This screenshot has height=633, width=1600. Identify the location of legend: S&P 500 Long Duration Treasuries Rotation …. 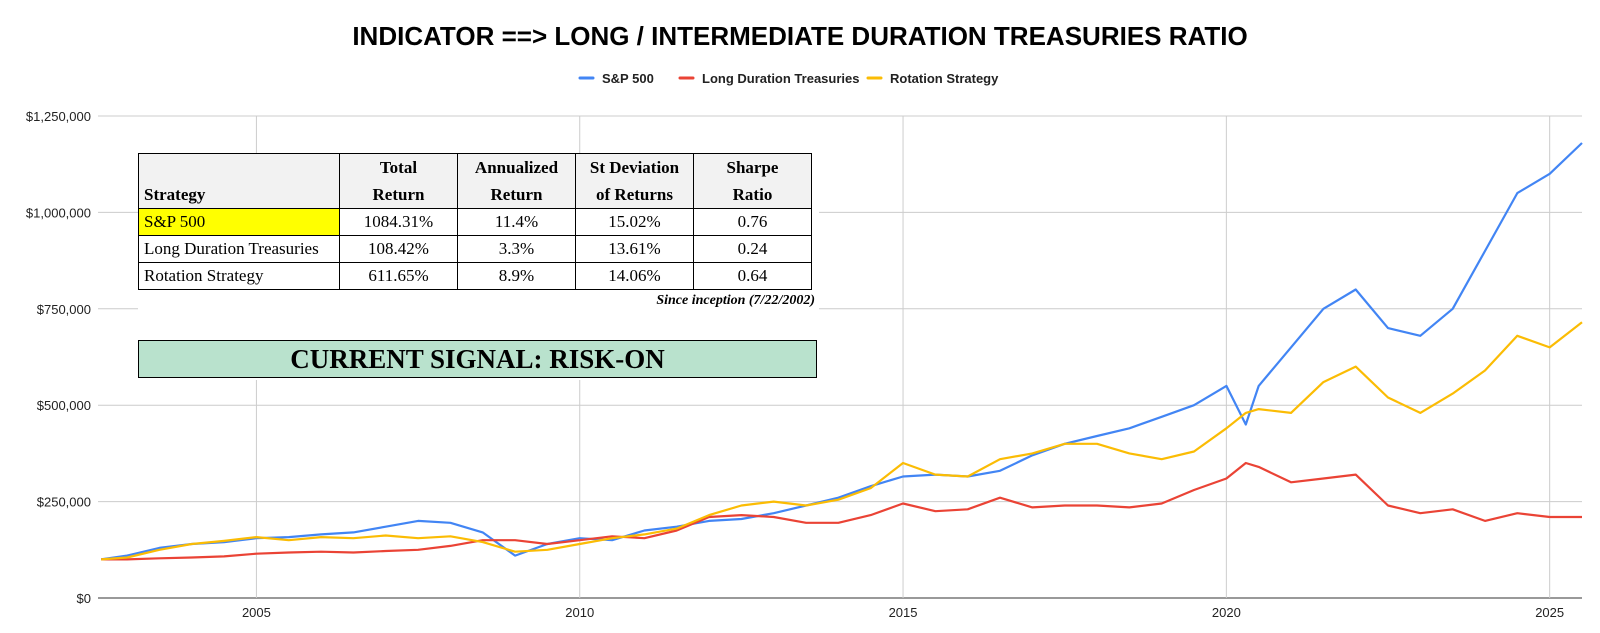
(788, 78).